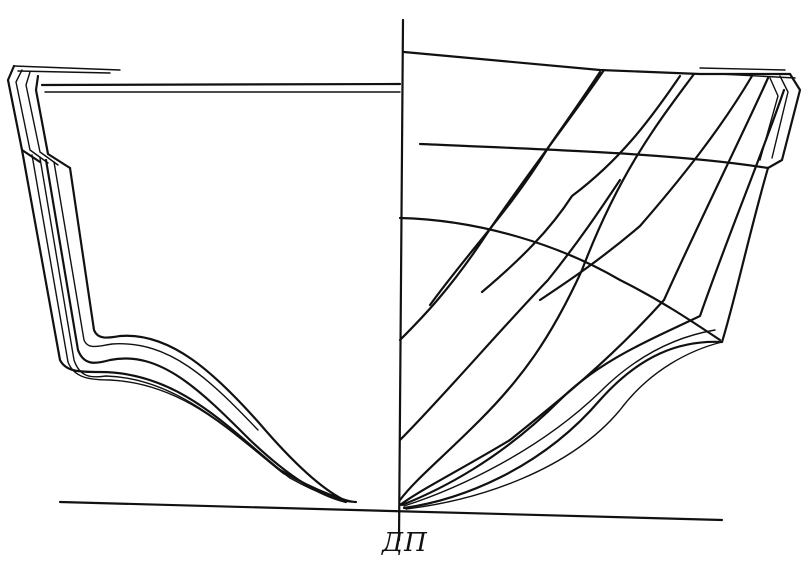  I want to click on bulwark-left, so click(24, 114).